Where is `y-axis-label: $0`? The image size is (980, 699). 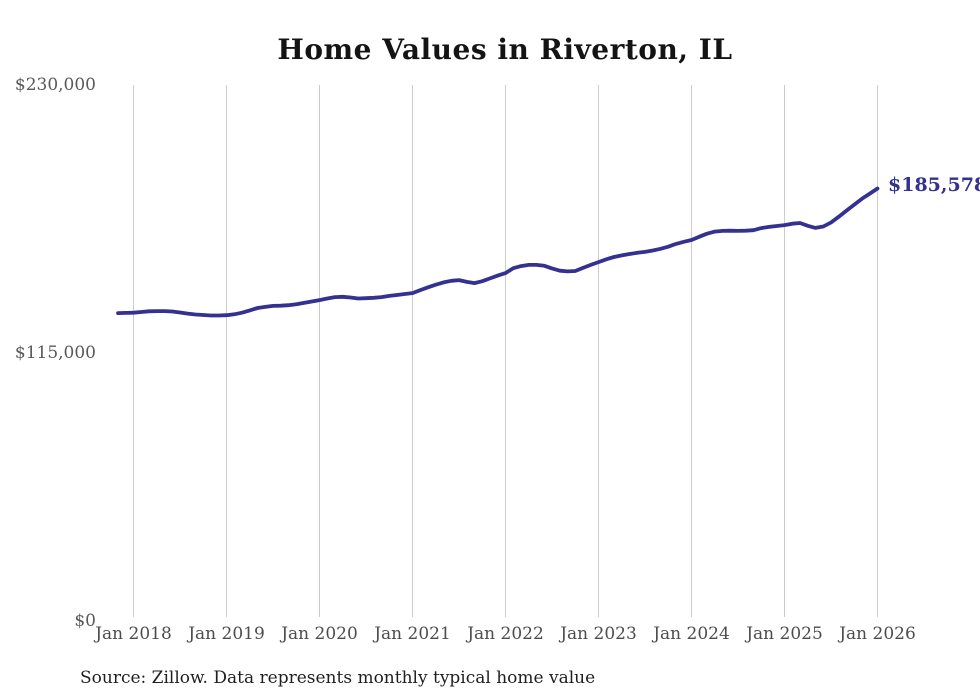 y-axis-label: $0 is located at coordinates (85, 621).